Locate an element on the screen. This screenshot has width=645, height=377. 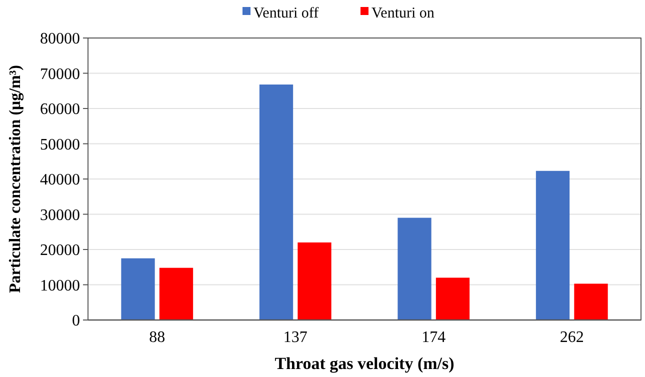
x-tick-label: 262 is located at coordinates (572, 337).